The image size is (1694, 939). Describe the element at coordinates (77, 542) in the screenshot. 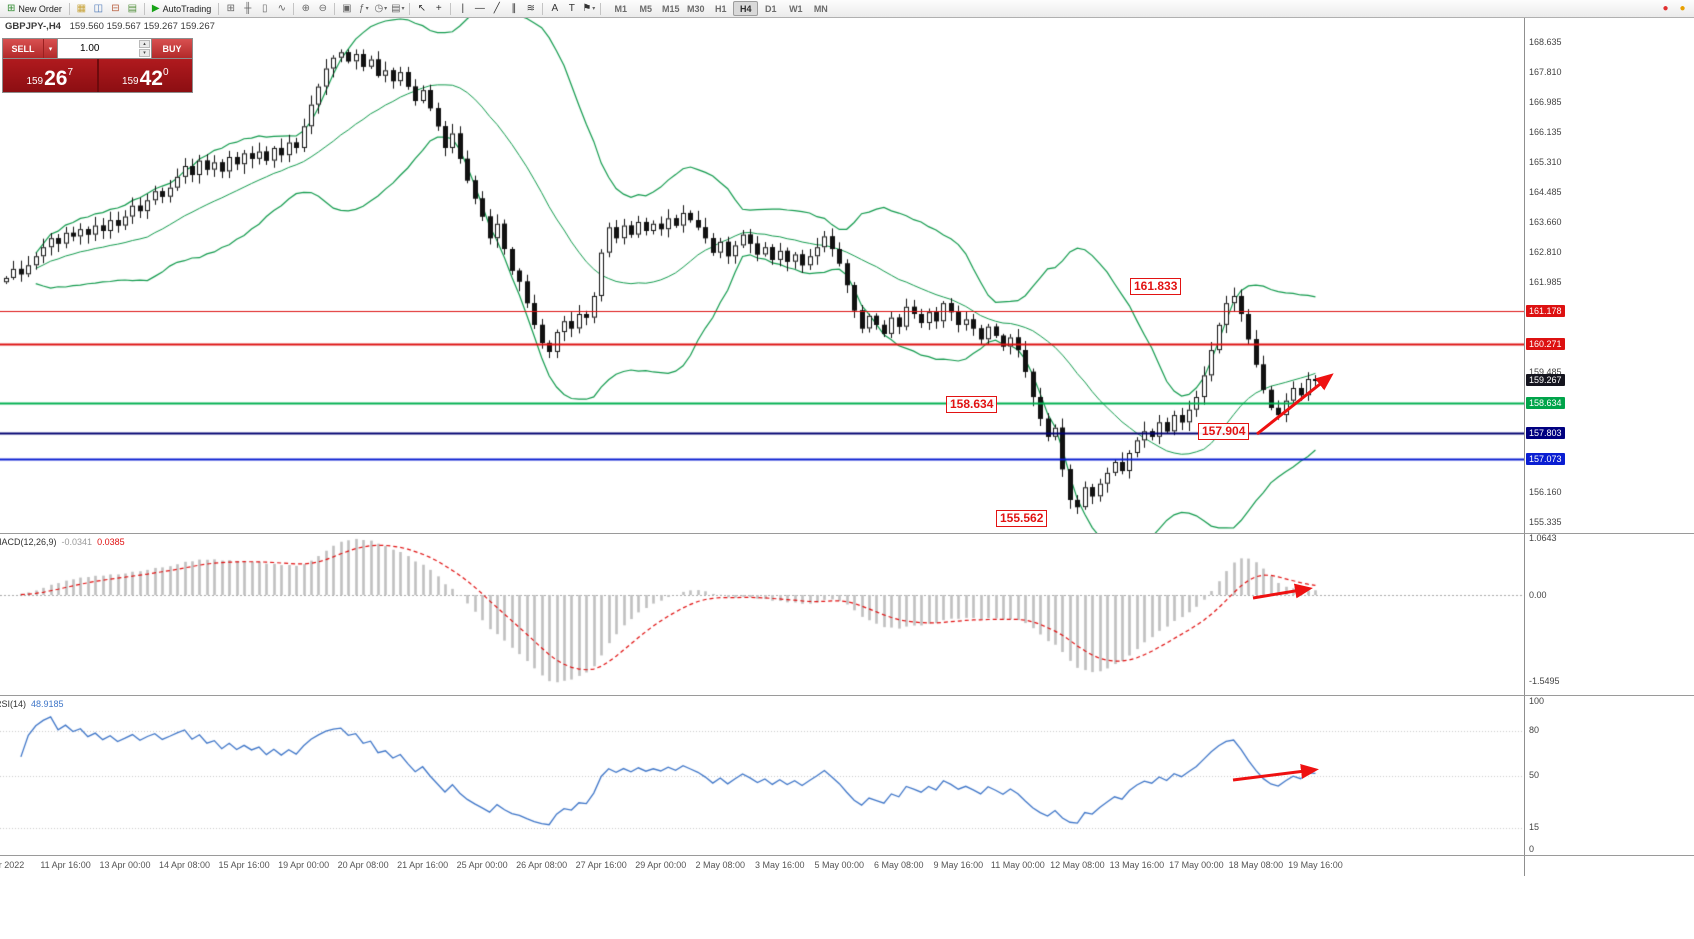

I see `macd-main-value: -0.0341` at that location.